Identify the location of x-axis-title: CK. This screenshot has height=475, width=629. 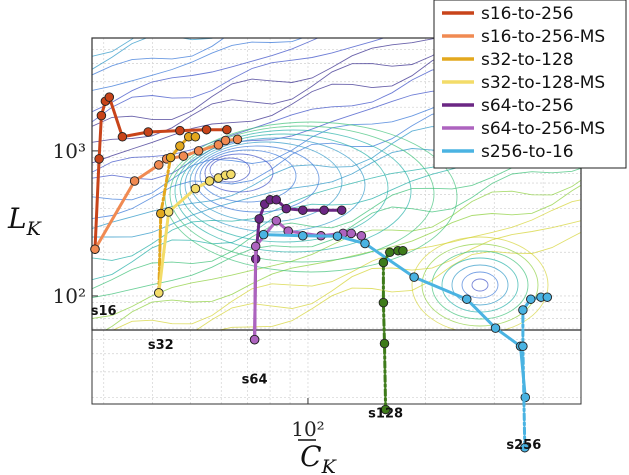
(318, 457).